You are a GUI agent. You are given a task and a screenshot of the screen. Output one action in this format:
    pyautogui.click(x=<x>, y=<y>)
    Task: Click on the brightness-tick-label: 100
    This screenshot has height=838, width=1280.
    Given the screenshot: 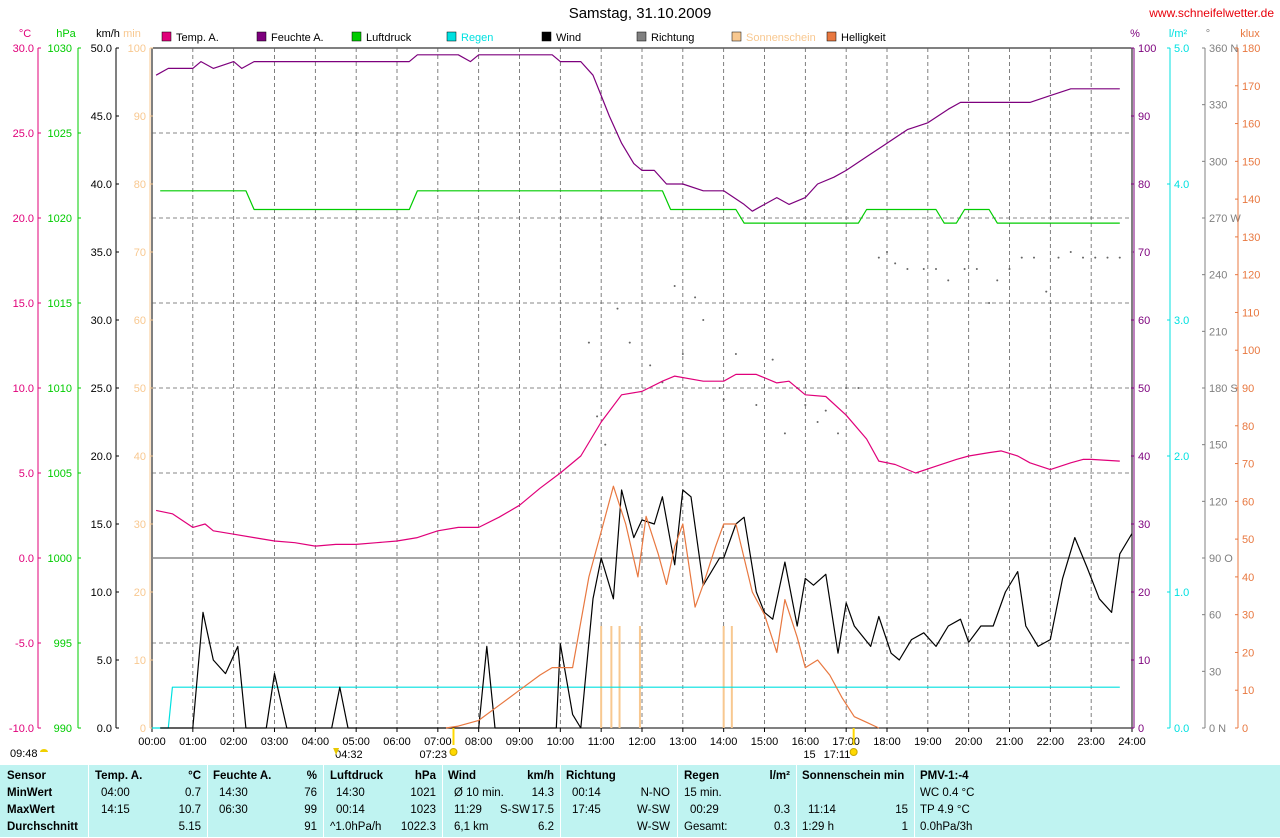 What is the action you would take?
    pyautogui.click(x=1251, y=351)
    